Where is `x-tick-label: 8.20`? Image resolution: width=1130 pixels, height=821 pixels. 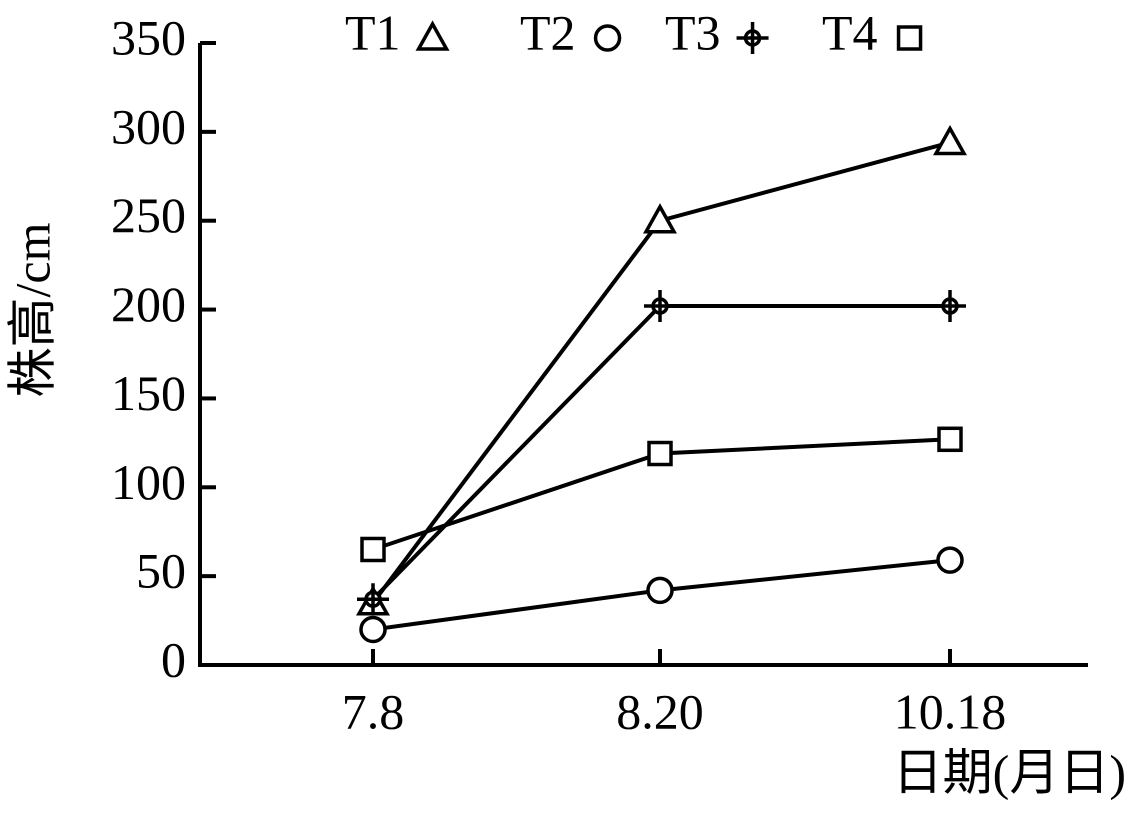 x-tick-label: 8.20 is located at coordinates (660, 711).